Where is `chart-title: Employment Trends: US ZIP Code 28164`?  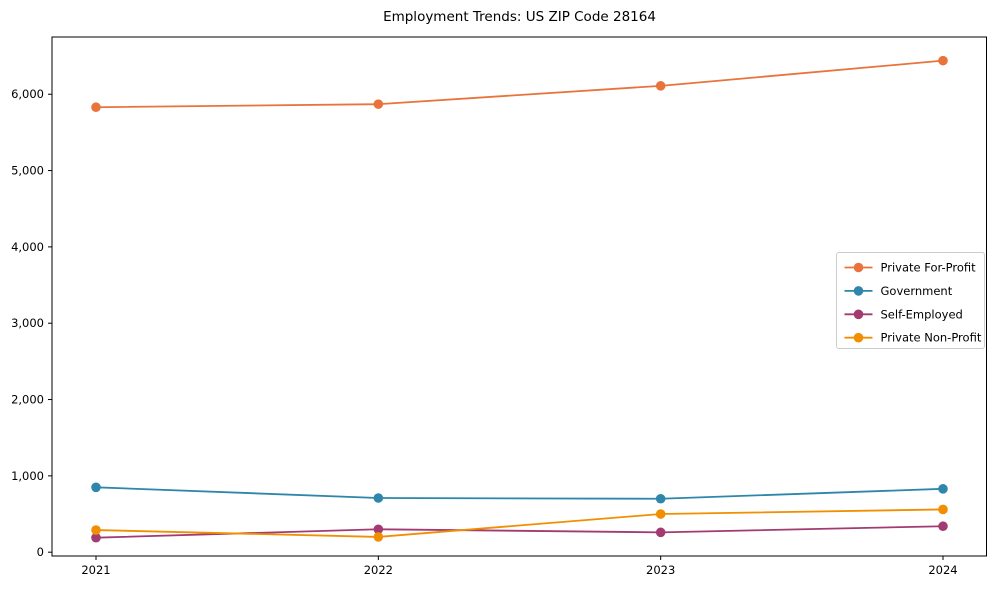 chart-title: Employment Trends: US ZIP Code 28164 is located at coordinates (519, 17).